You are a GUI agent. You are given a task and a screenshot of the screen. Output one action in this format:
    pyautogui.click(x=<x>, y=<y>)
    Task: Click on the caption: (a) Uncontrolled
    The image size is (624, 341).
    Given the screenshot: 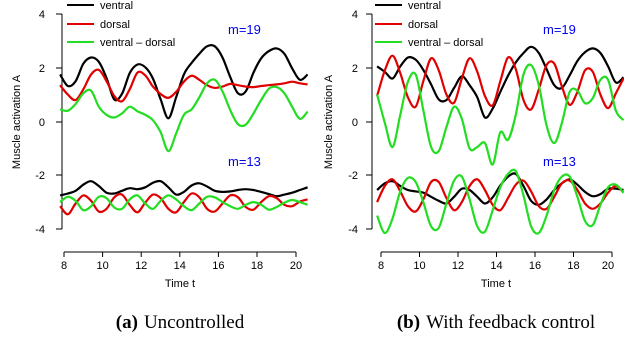 What is the action you would take?
    pyautogui.click(x=180, y=322)
    